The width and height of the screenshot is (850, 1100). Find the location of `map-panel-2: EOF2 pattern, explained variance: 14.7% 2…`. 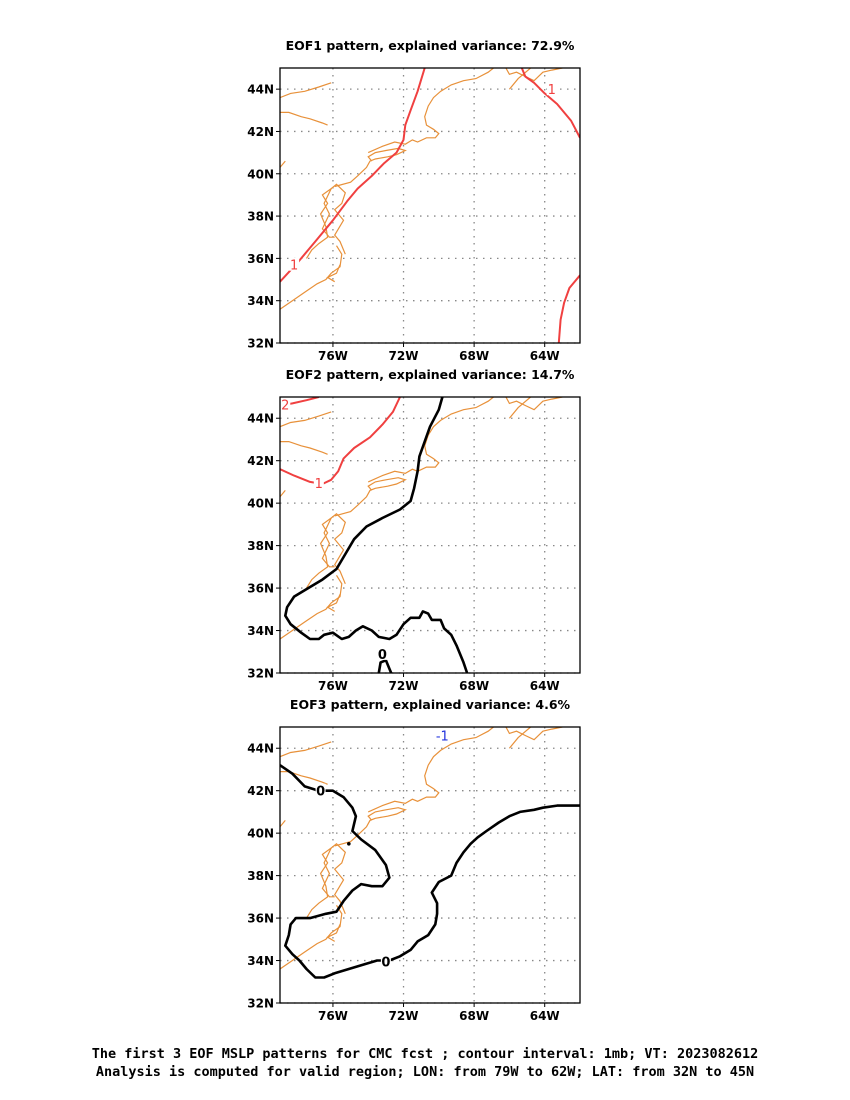

map-panel-2: EOF2 pattern, explained variance: 14.7% 2… is located at coordinates (414, 530).